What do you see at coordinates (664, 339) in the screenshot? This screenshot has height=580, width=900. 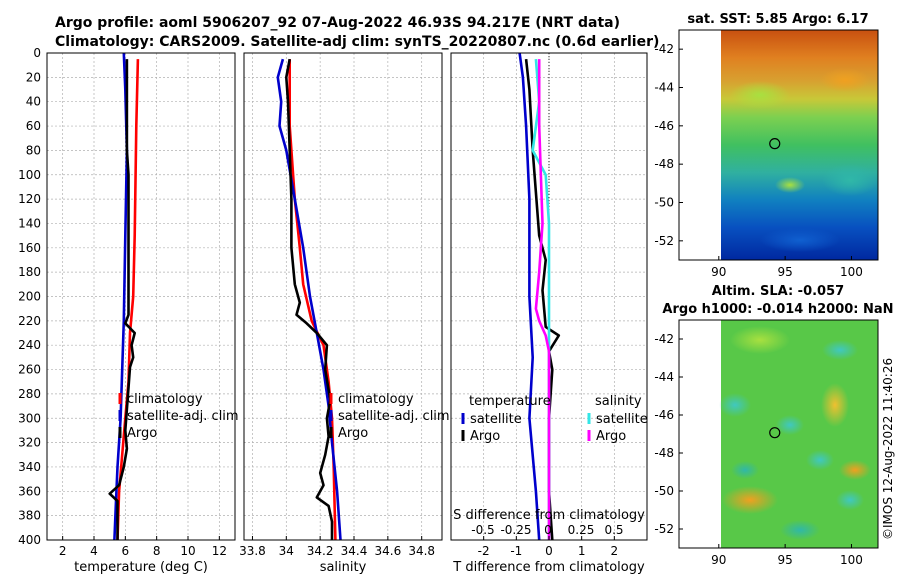 I see `map-y-tick-label: -42` at bounding box center [664, 339].